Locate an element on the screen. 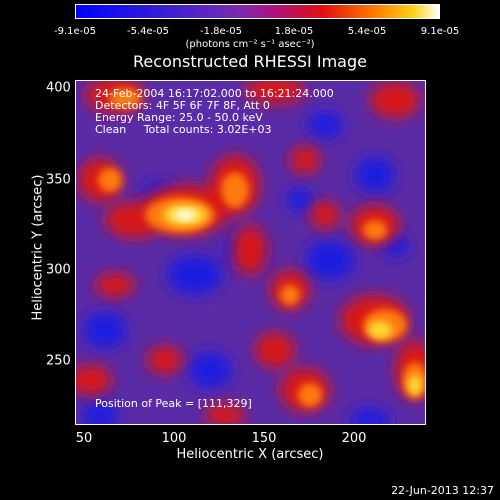 This screenshot has width=500, height=500. y-tick-label: 400 is located at coordinates (58, 88).